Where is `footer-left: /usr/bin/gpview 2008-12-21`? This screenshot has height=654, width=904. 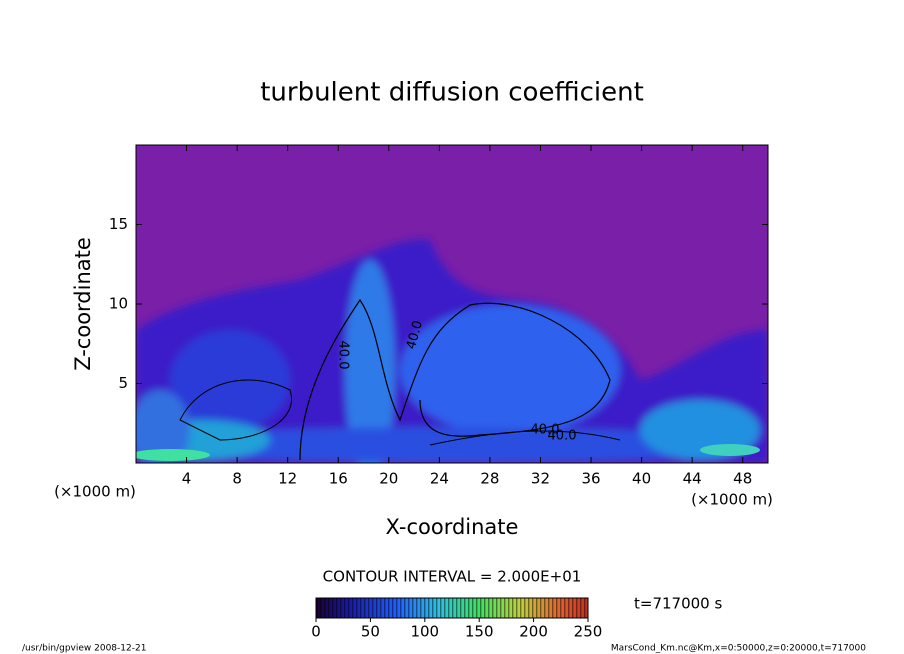 footer-left: /usr/bin/gpview 2008-12-21 is located at coordinates (84, 649).